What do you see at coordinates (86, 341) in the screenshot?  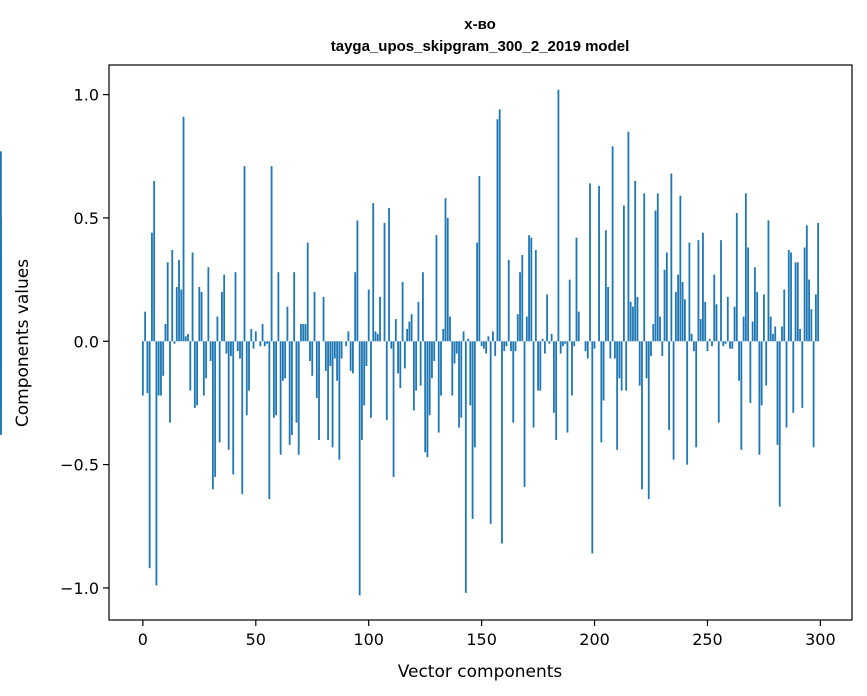 I see `y-tick-label: 0.0` at bounding box center [86, 341].